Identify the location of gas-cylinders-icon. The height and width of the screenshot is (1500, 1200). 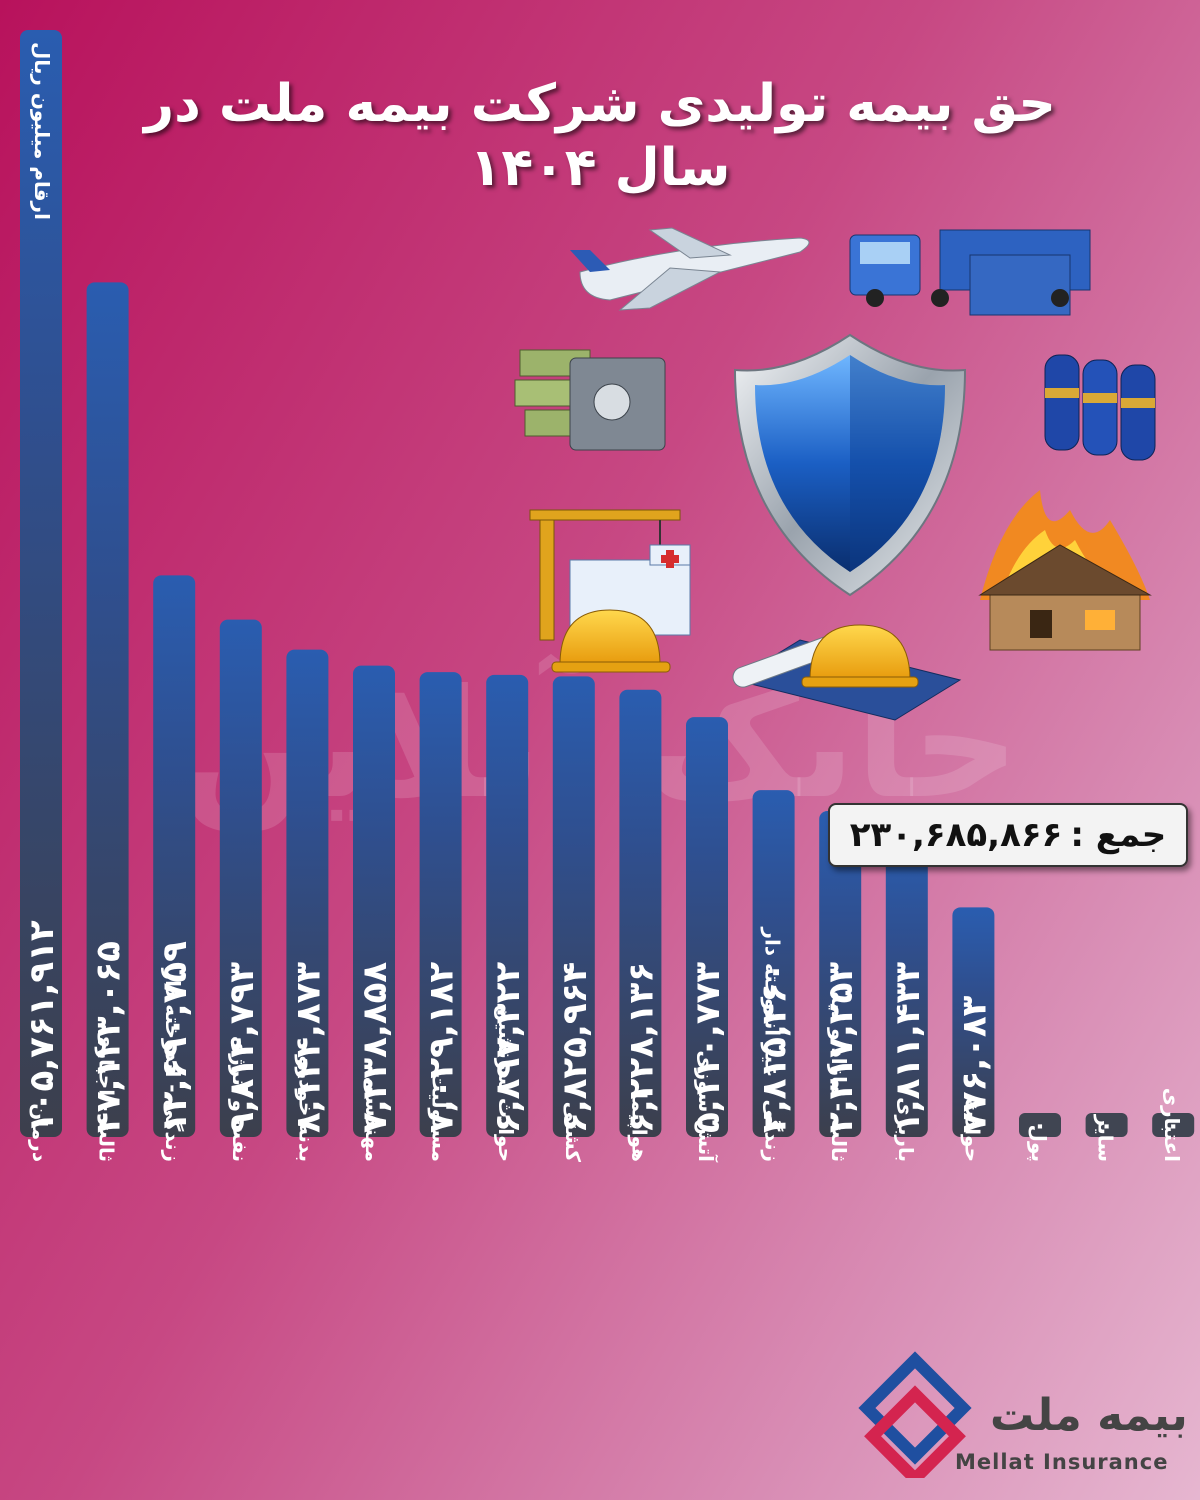
(1100, 407).